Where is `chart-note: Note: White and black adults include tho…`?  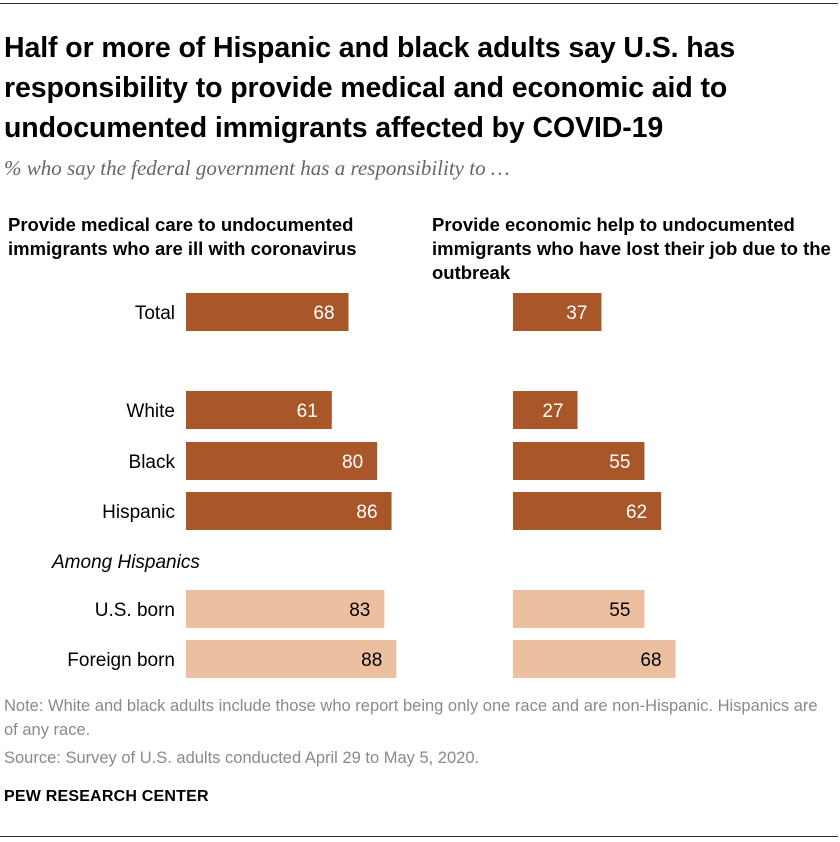 chart-note: Note: White and black adults include tho… is located at coordinates (411, 718).